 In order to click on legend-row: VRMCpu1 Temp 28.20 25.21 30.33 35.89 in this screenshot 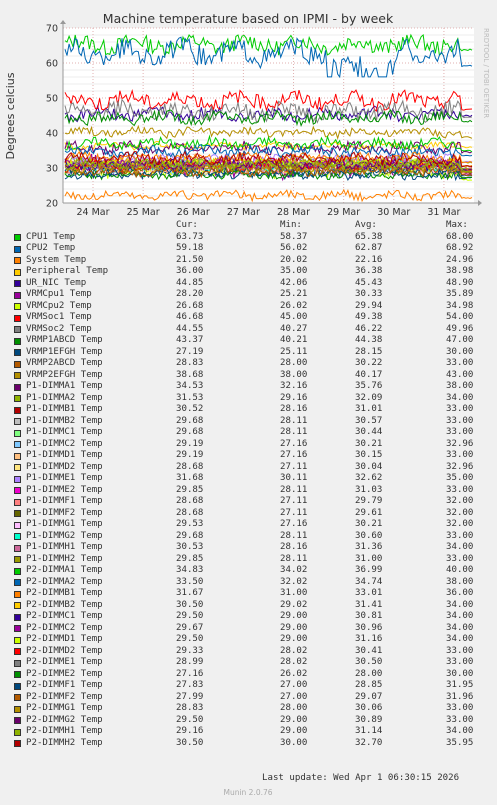, I will do `click(254, 295)`.